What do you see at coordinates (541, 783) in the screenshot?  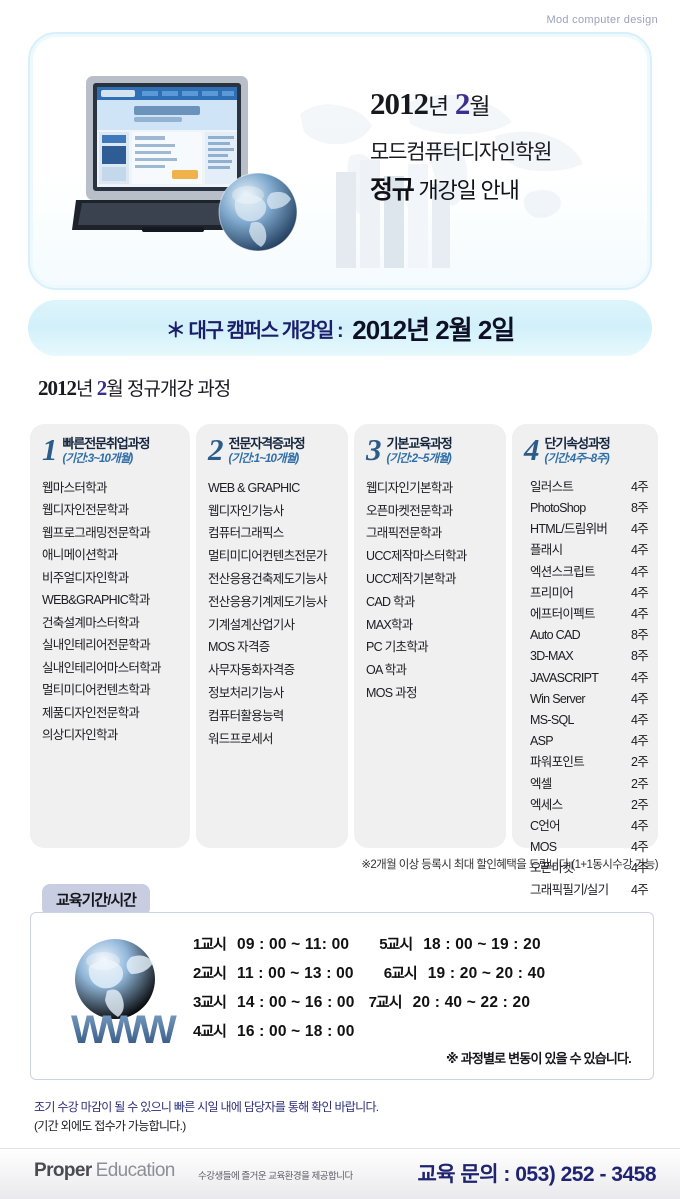 I see `course-name: 엑셀` at bounding box center [541, 783].